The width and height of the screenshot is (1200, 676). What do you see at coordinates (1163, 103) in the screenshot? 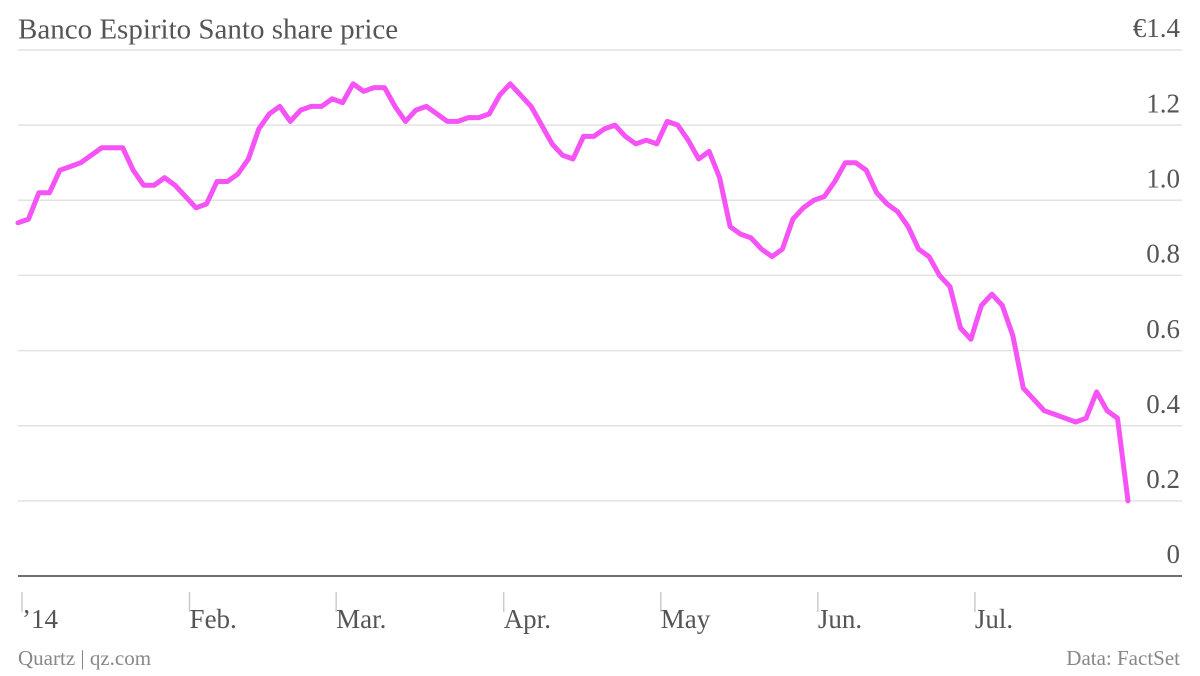
I see `y-tick-label: 1.2` at bounding box center [1163, 103].